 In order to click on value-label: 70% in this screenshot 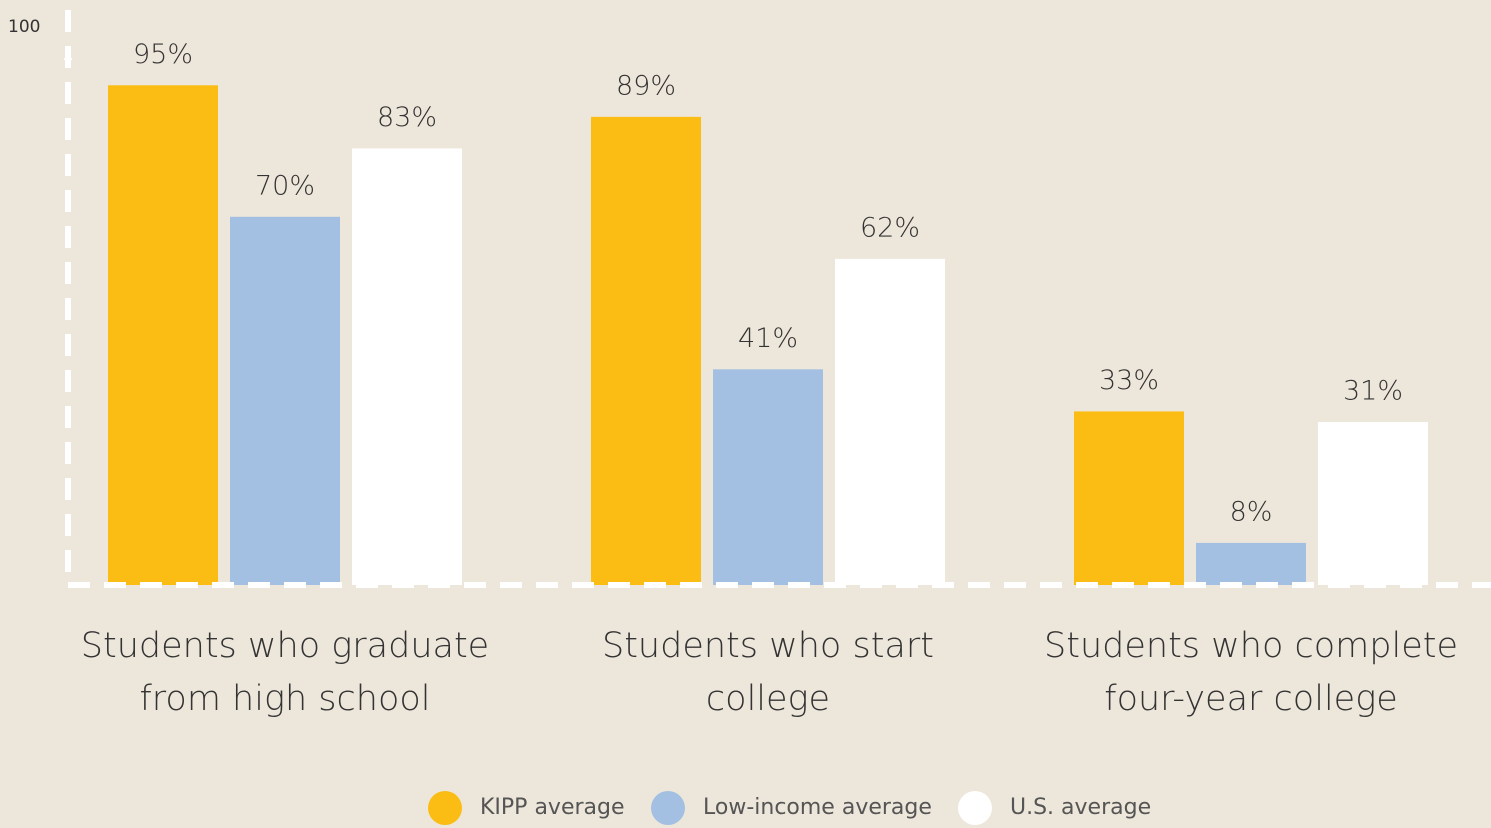, I will do `click(285, 185)`.